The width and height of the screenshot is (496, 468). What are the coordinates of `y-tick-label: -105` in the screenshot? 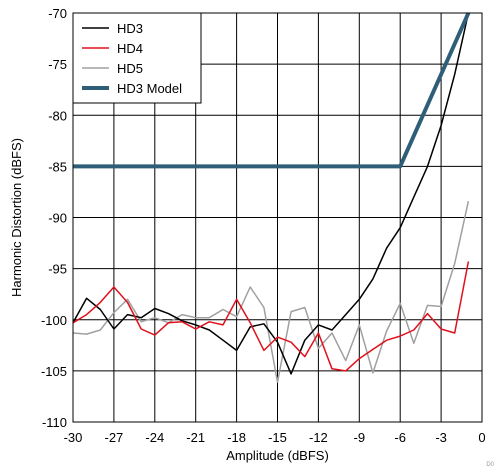 It's located at (54, 371).